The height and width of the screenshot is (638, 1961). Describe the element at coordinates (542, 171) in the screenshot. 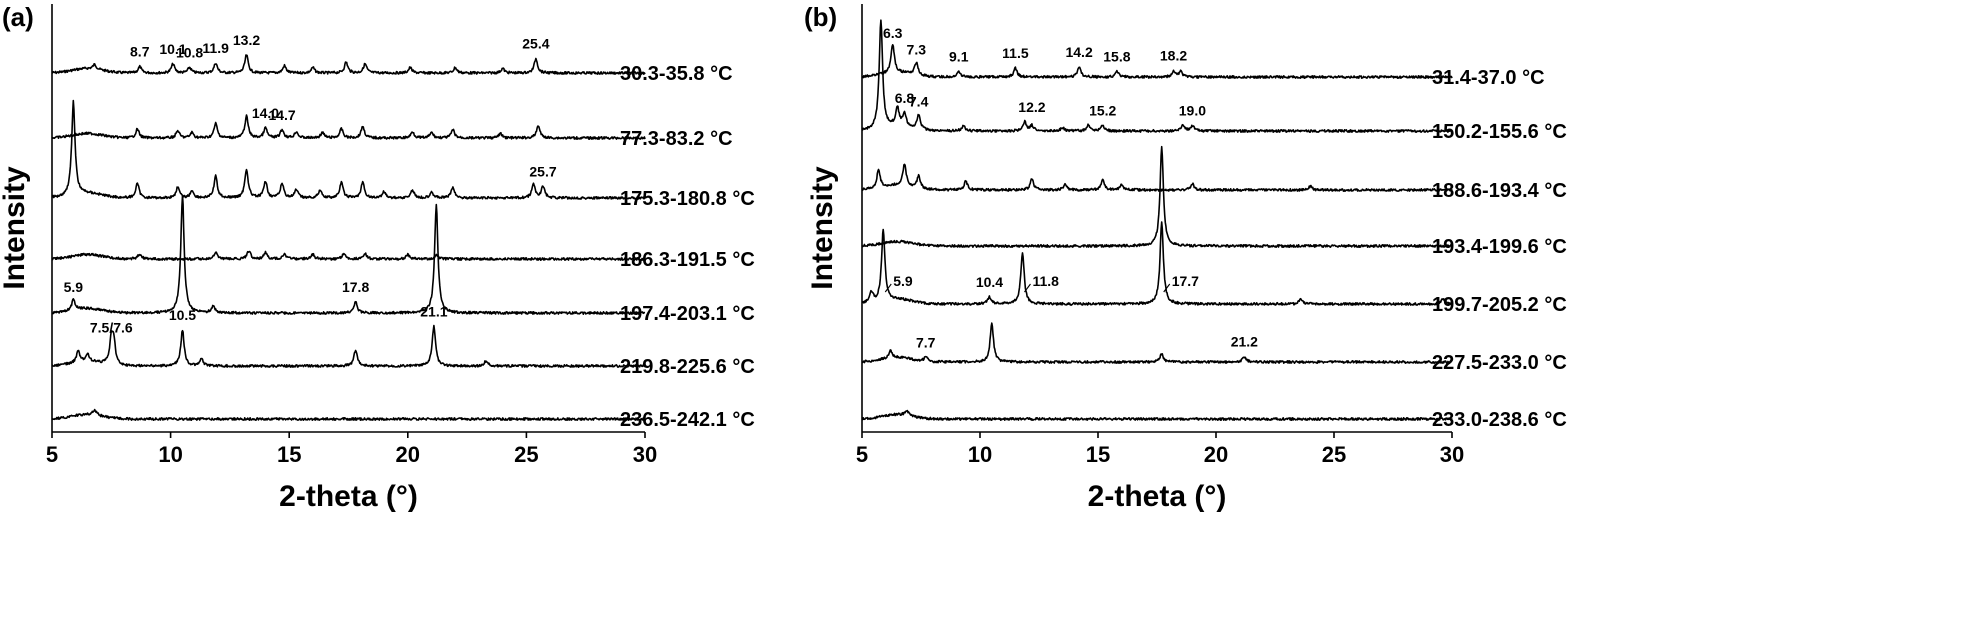

I see `peak-label: 25.7` at that location.